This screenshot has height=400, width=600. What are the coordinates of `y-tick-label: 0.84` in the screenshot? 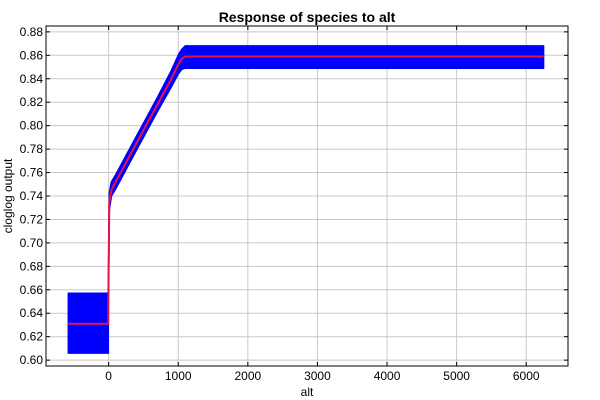 It's located at (32, 79).